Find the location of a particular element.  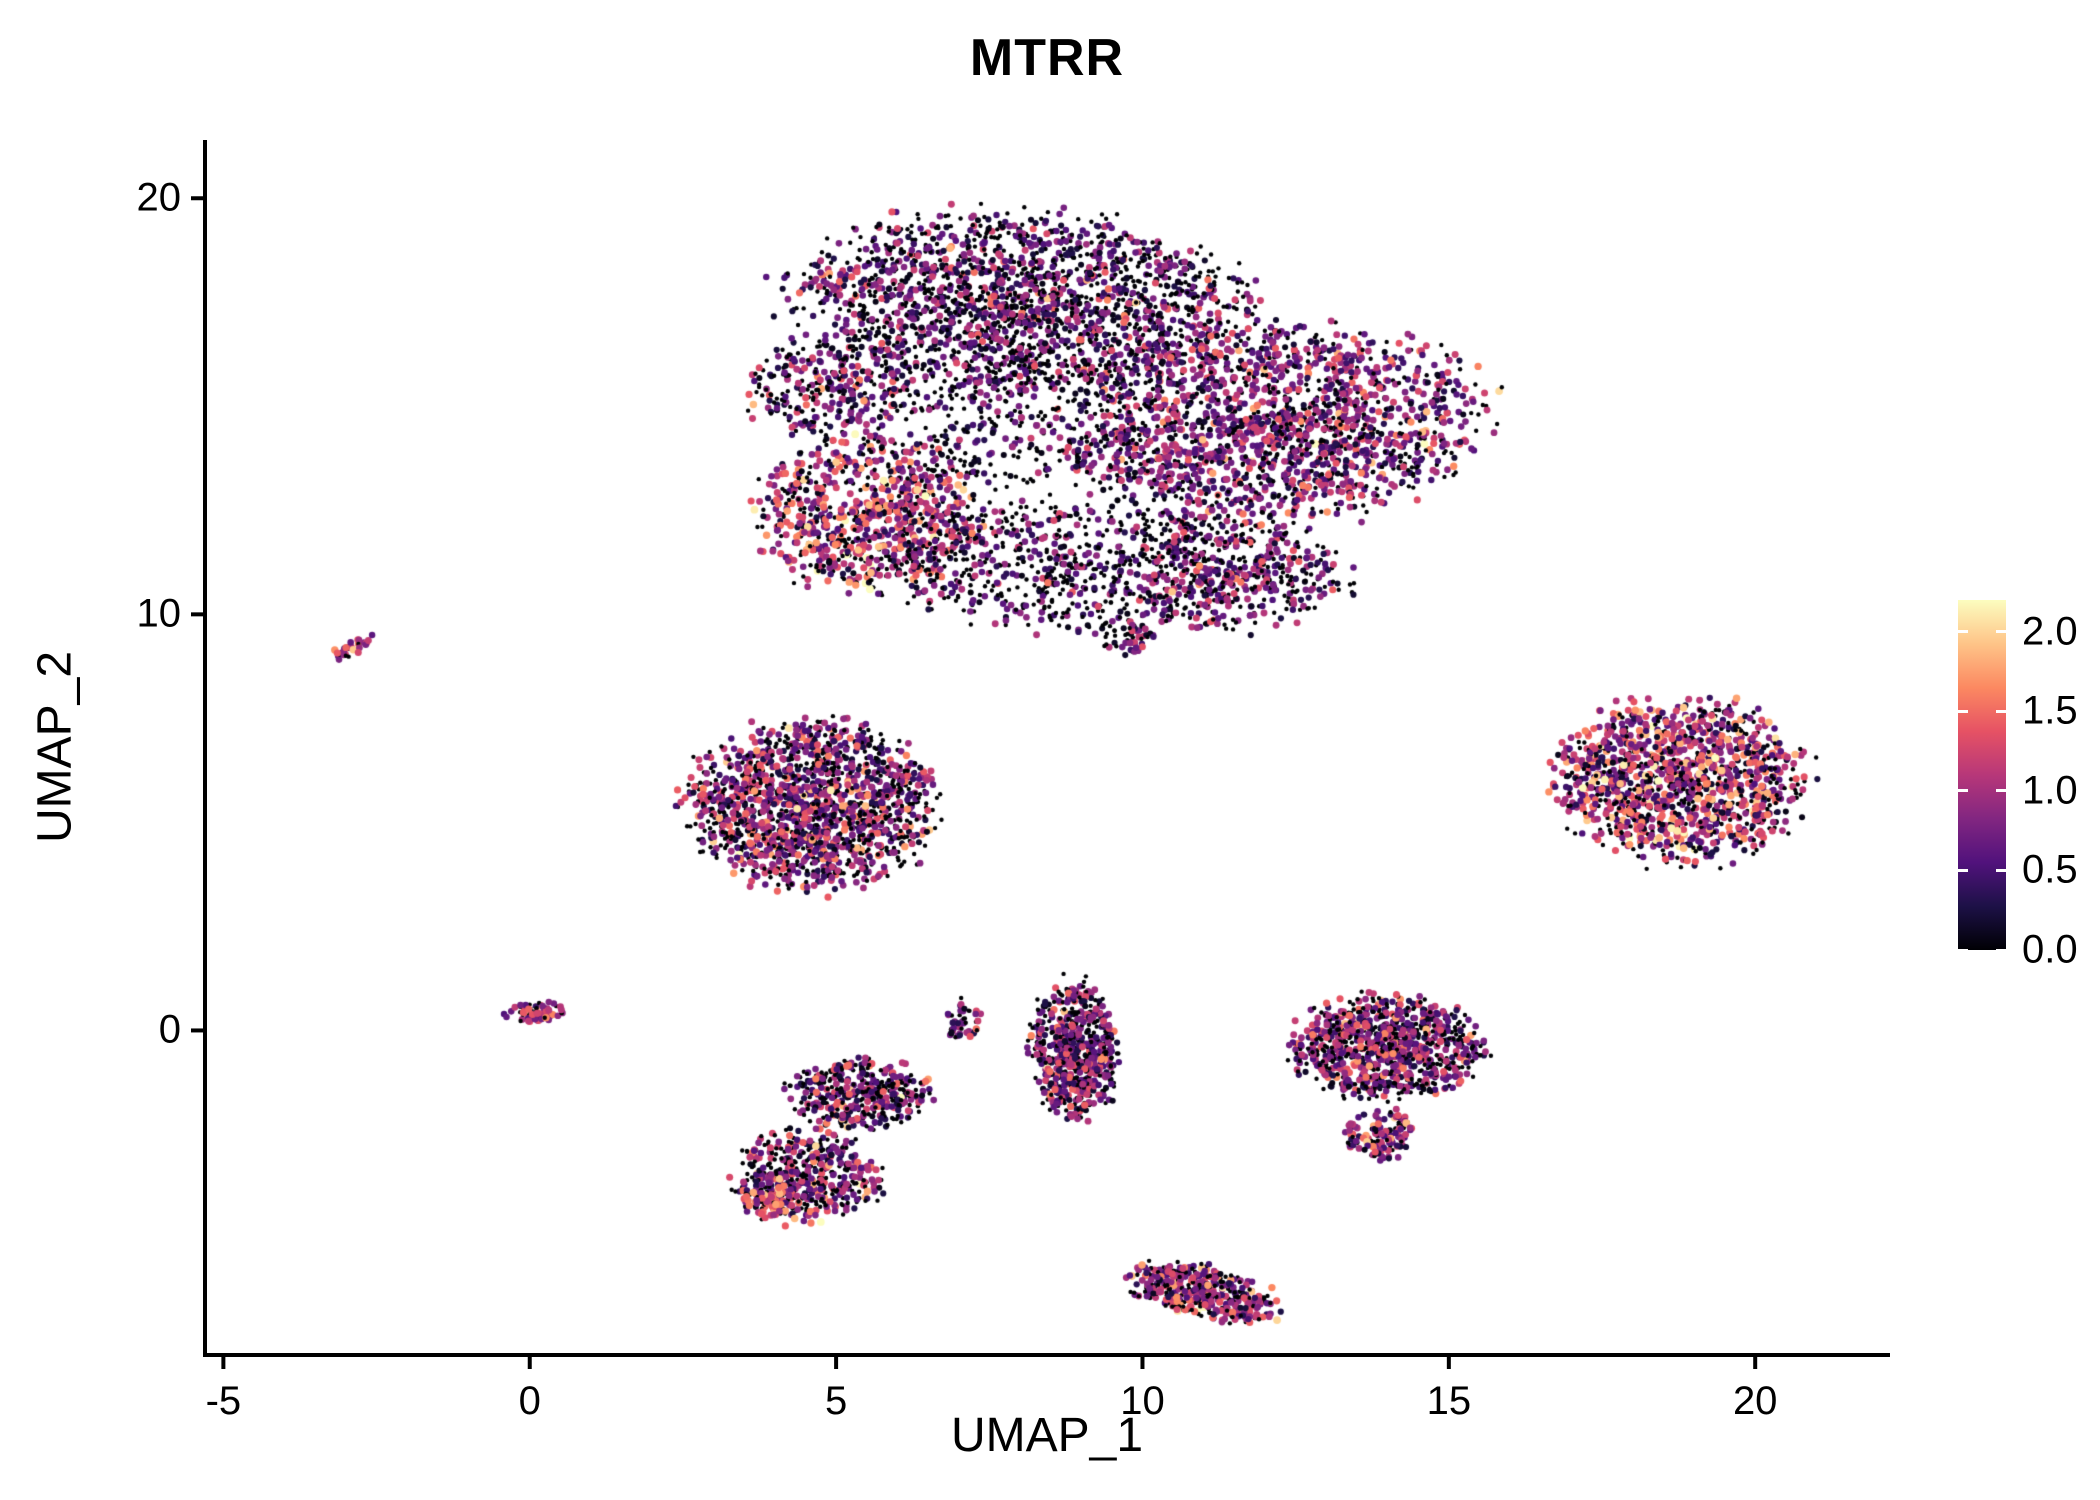

colorbar-tick-label: 1.0 is located at coordinates (2050, 790).